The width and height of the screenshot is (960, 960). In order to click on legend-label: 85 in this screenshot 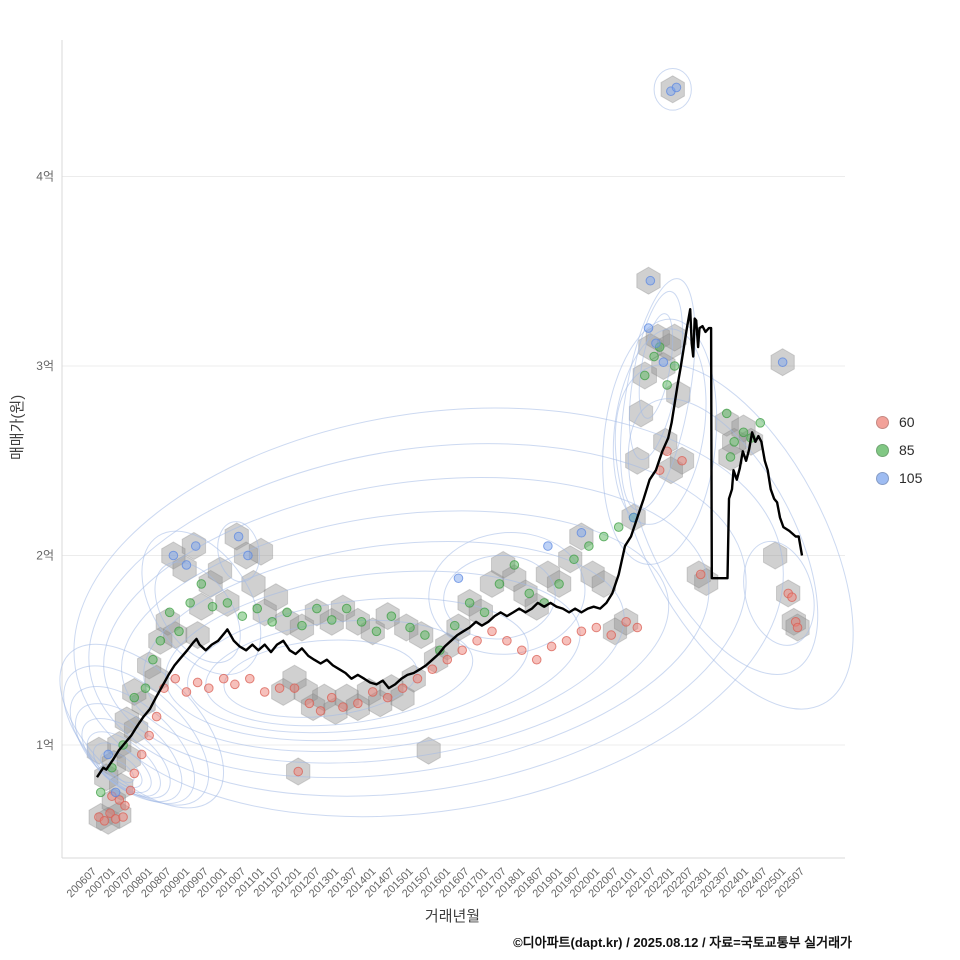, I will do `click(907, 450)`.